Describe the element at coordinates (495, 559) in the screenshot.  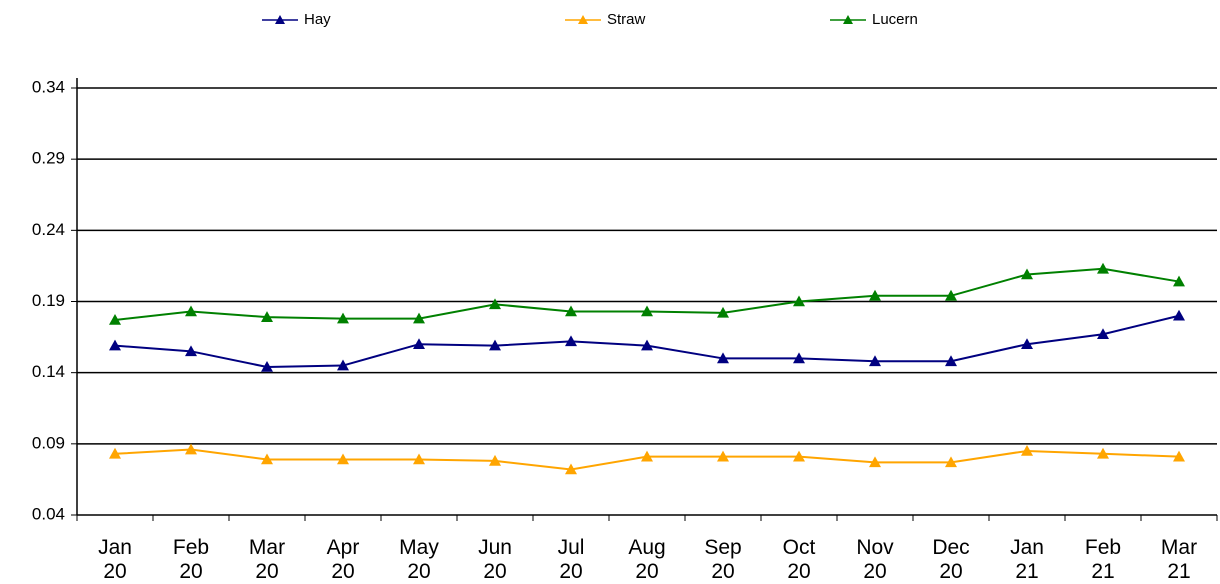
I see `x-tick-label: Jun 20` at that location.